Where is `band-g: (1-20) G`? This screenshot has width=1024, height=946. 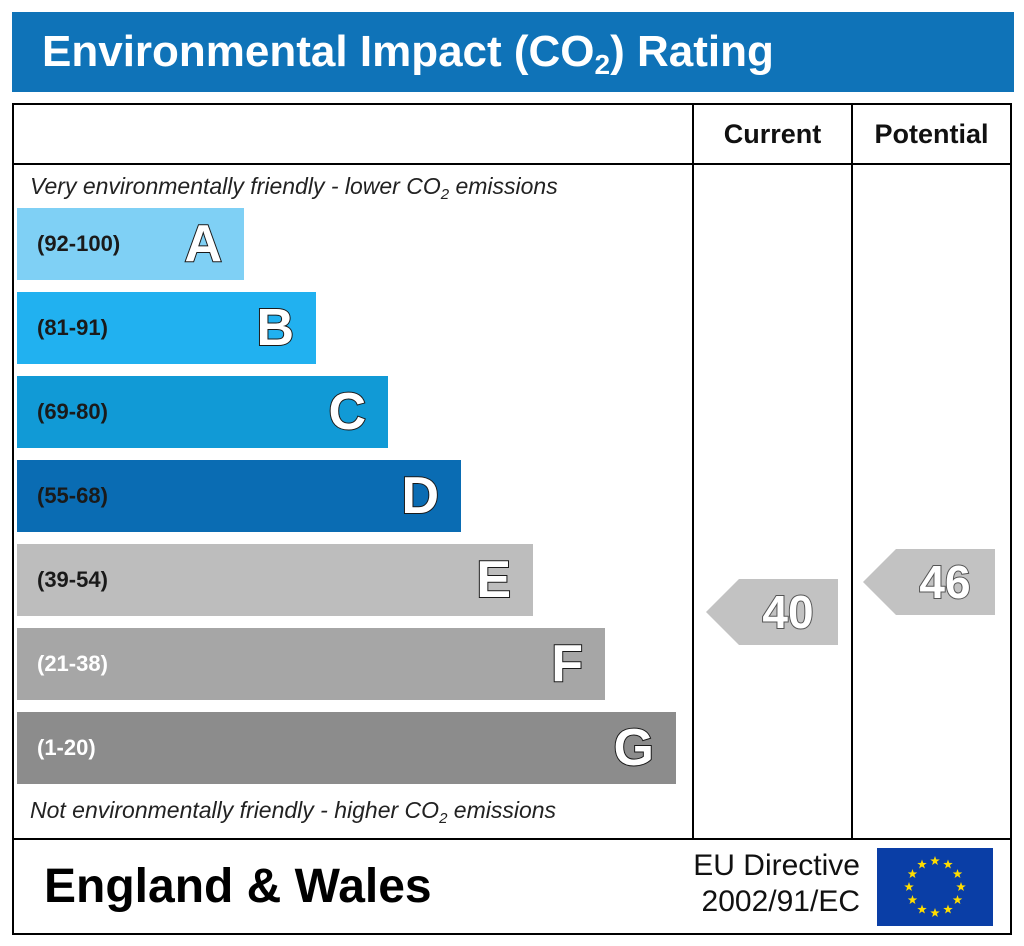
band-g: (1-20) G is located at coordinates (346, 748).